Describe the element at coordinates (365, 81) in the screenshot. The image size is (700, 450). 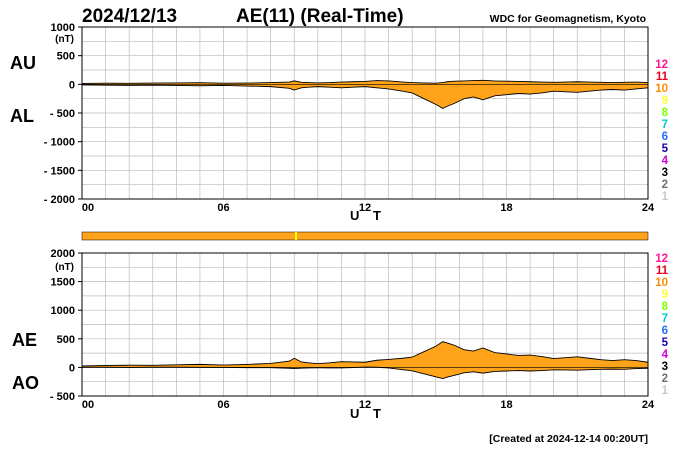
I see `line-au` at that location.